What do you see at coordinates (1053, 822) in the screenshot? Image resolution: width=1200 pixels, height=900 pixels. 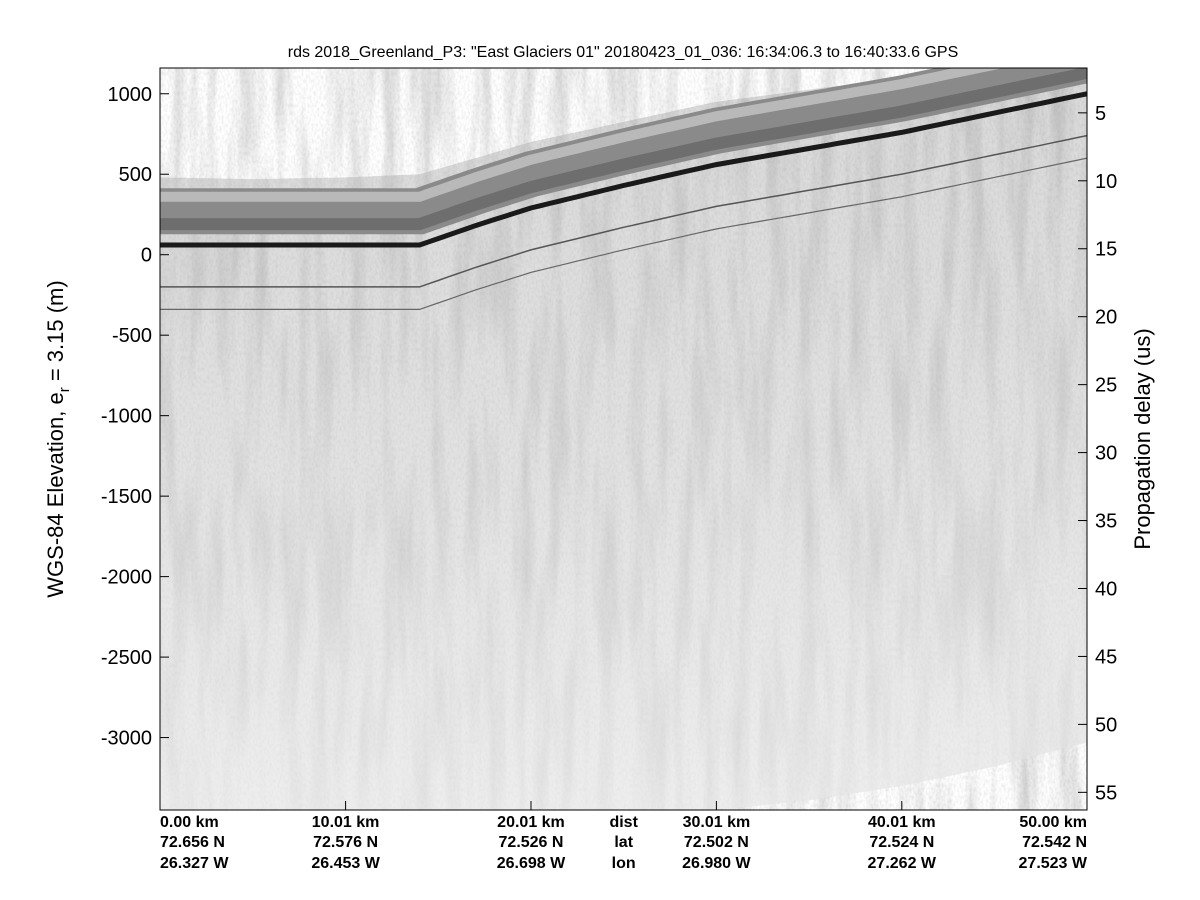 I see `x-tick-dist-label: 50.00 km` at bounding box center [1053, 822].